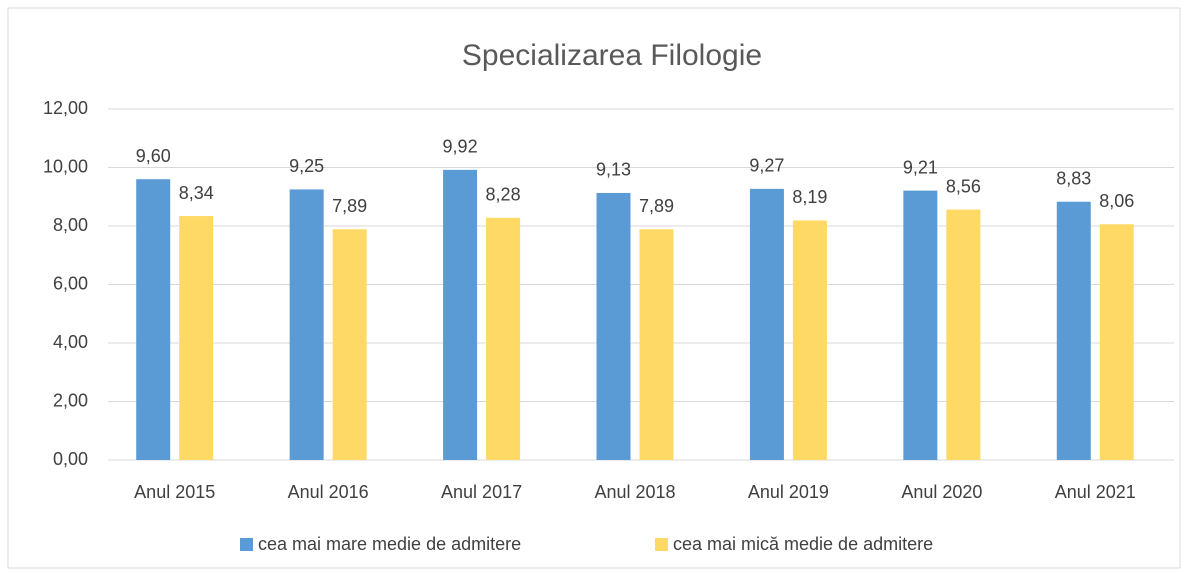  What do you see at coordinates (153, 156) in the screenshot?
I see `data-label: 9,60` at bounding box center [153, 156].